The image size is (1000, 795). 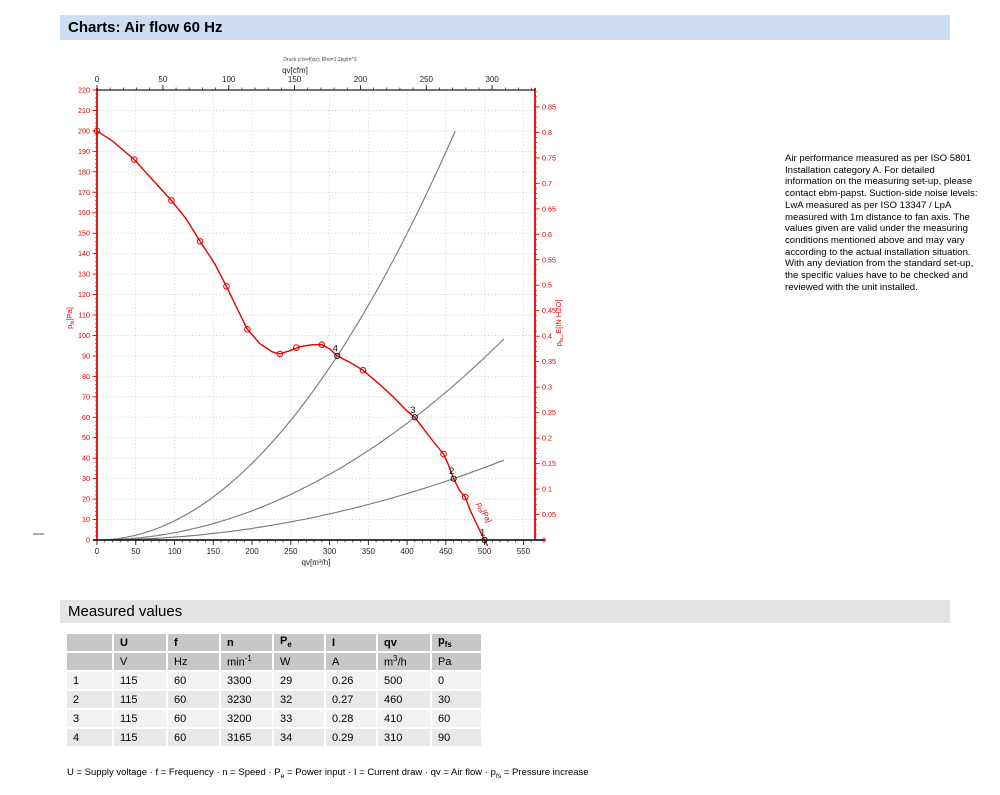 I want to click on table-row: 4 115 60 3165 34 0.29 310 90, so click(x=274, y=737).